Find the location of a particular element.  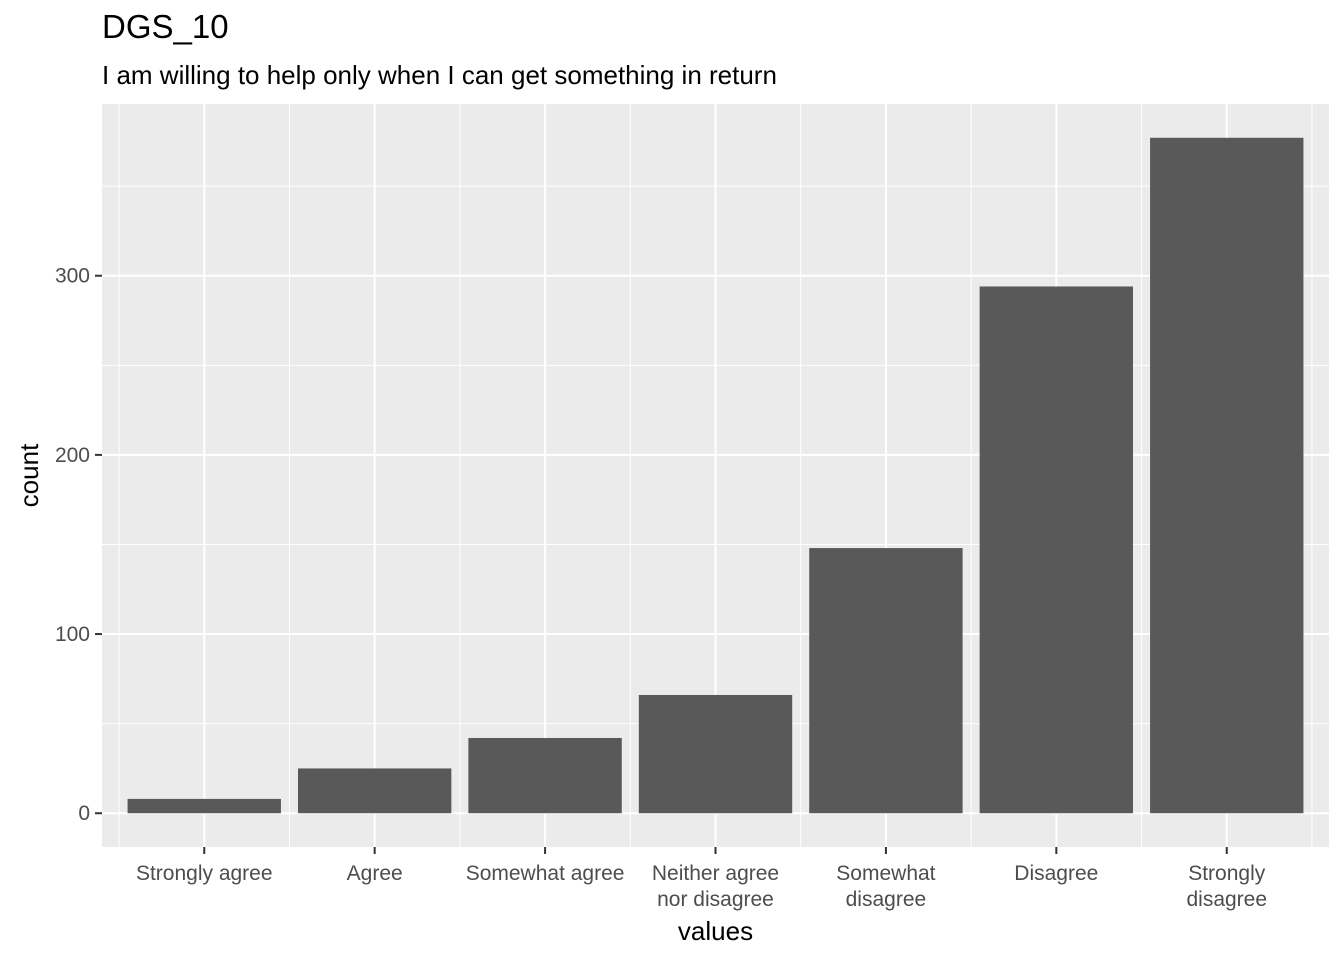

x-tick-label: Disagree is located at coordinates (1056, 873).